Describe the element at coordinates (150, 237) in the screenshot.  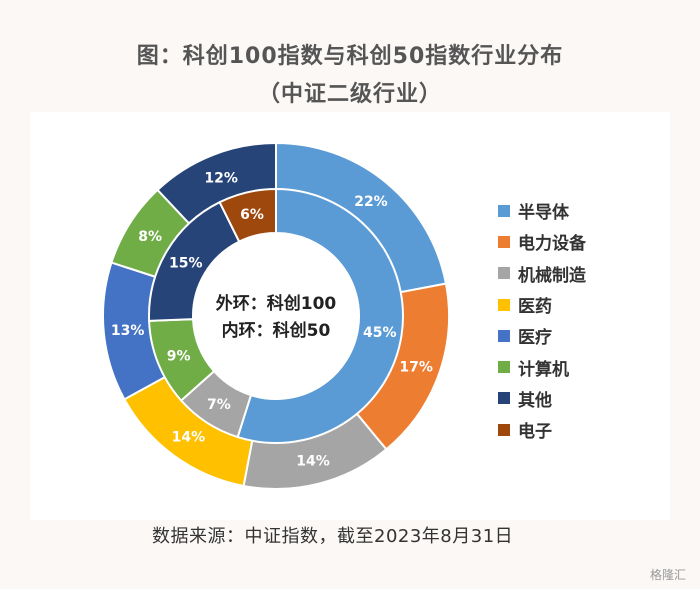
I see `outer-label-6: 8%` at that location.